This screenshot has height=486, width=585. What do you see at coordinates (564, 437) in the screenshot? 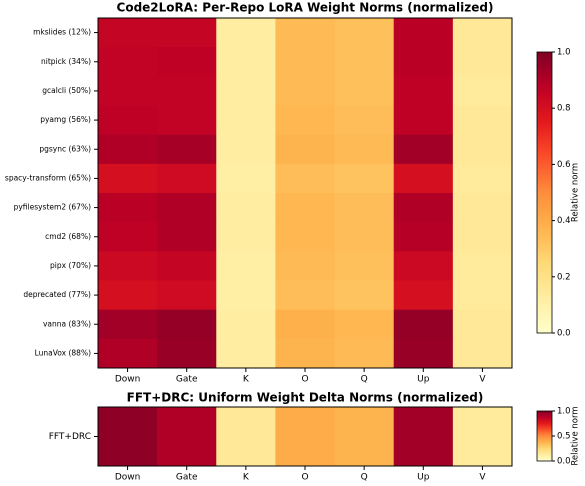
I see `colorbar-tick-label: 0.5` at bounding box center [564, 437].